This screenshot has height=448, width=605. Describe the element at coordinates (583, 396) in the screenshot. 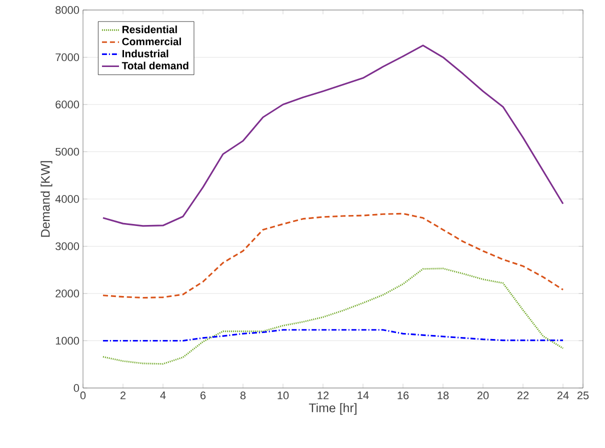

I see `x-tick-label: 25` at that location.